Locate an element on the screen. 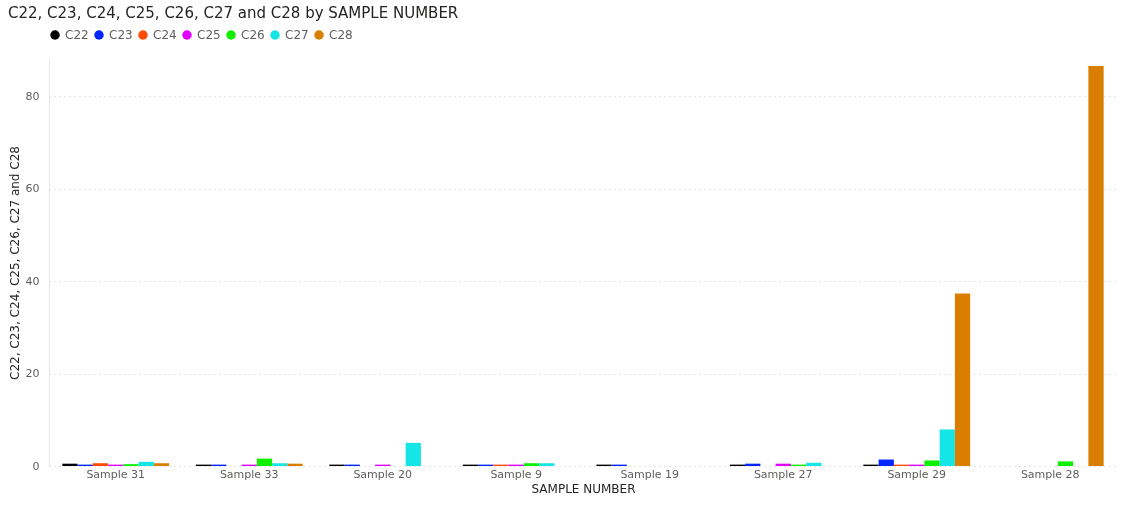 This screenshot has width=1141, height=518. y-tick-label: 80 is located at coordinates (32, 96).